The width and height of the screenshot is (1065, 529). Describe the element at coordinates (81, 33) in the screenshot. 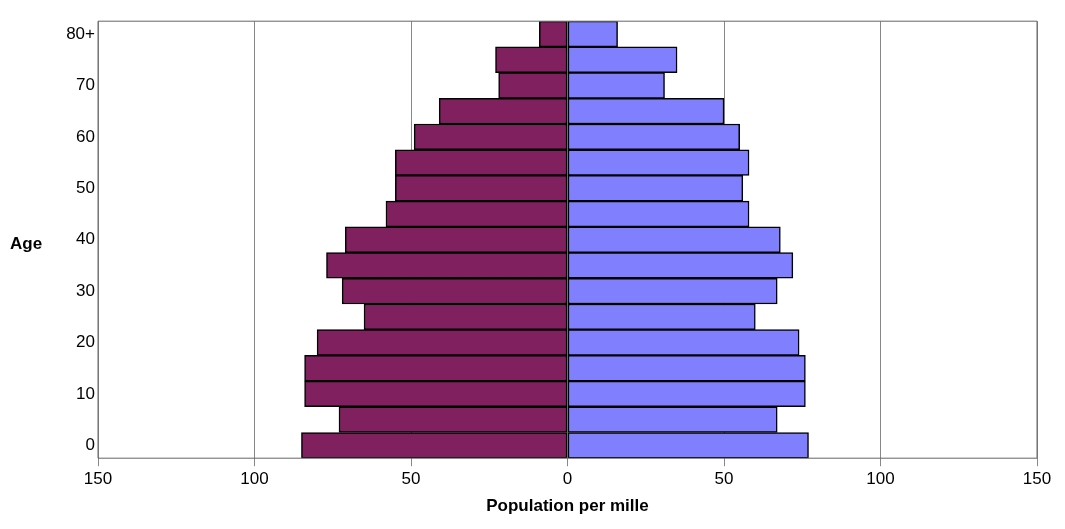

I see `y-tick-label: 80+` at that location.